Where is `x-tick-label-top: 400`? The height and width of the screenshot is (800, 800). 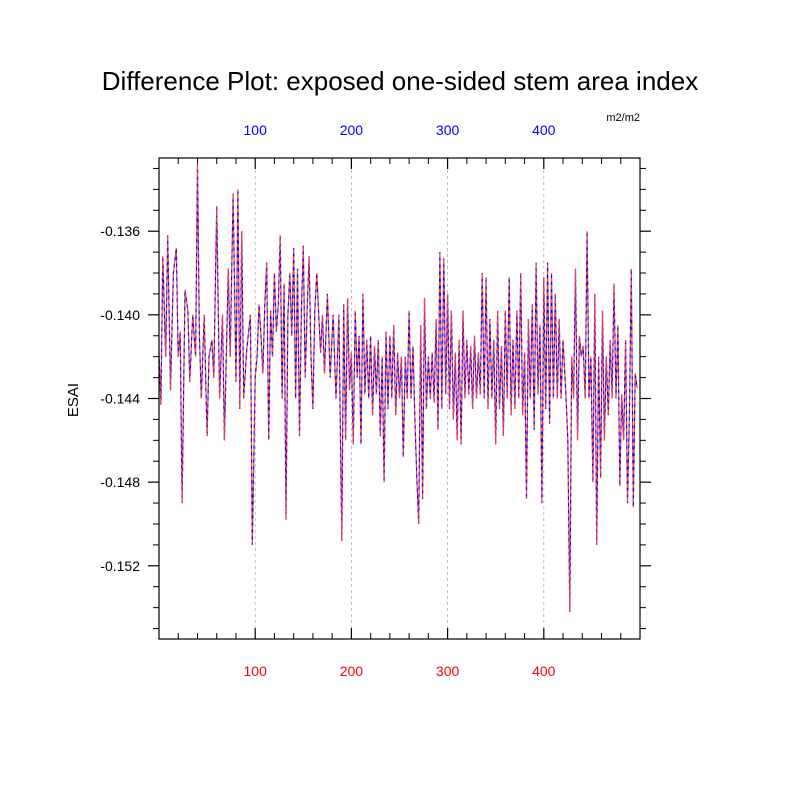 x-tick-label-top: 400 is located at coordinates (544, 130).